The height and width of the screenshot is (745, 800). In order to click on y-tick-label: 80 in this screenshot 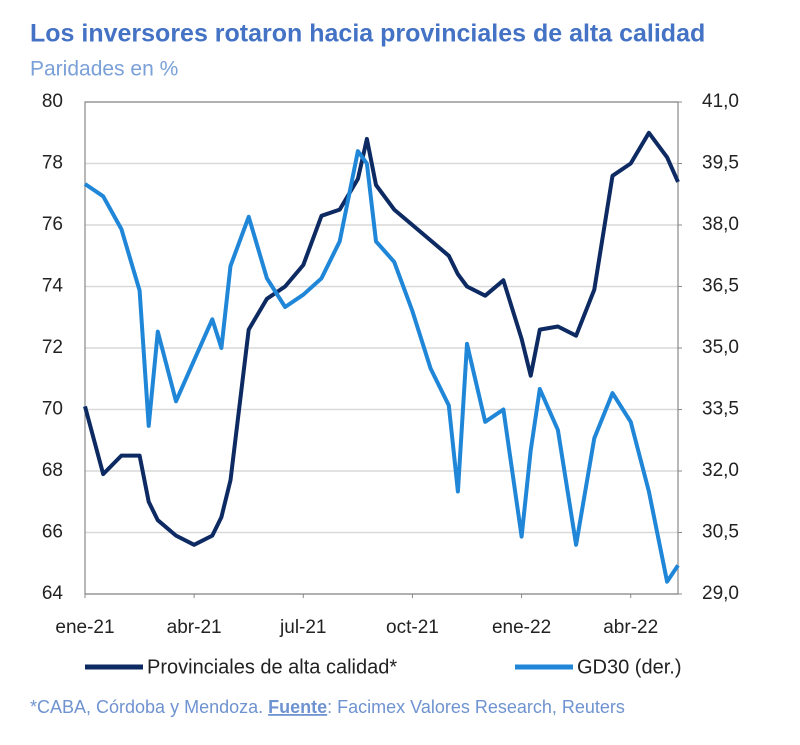, I will do `click(52, 101)`.